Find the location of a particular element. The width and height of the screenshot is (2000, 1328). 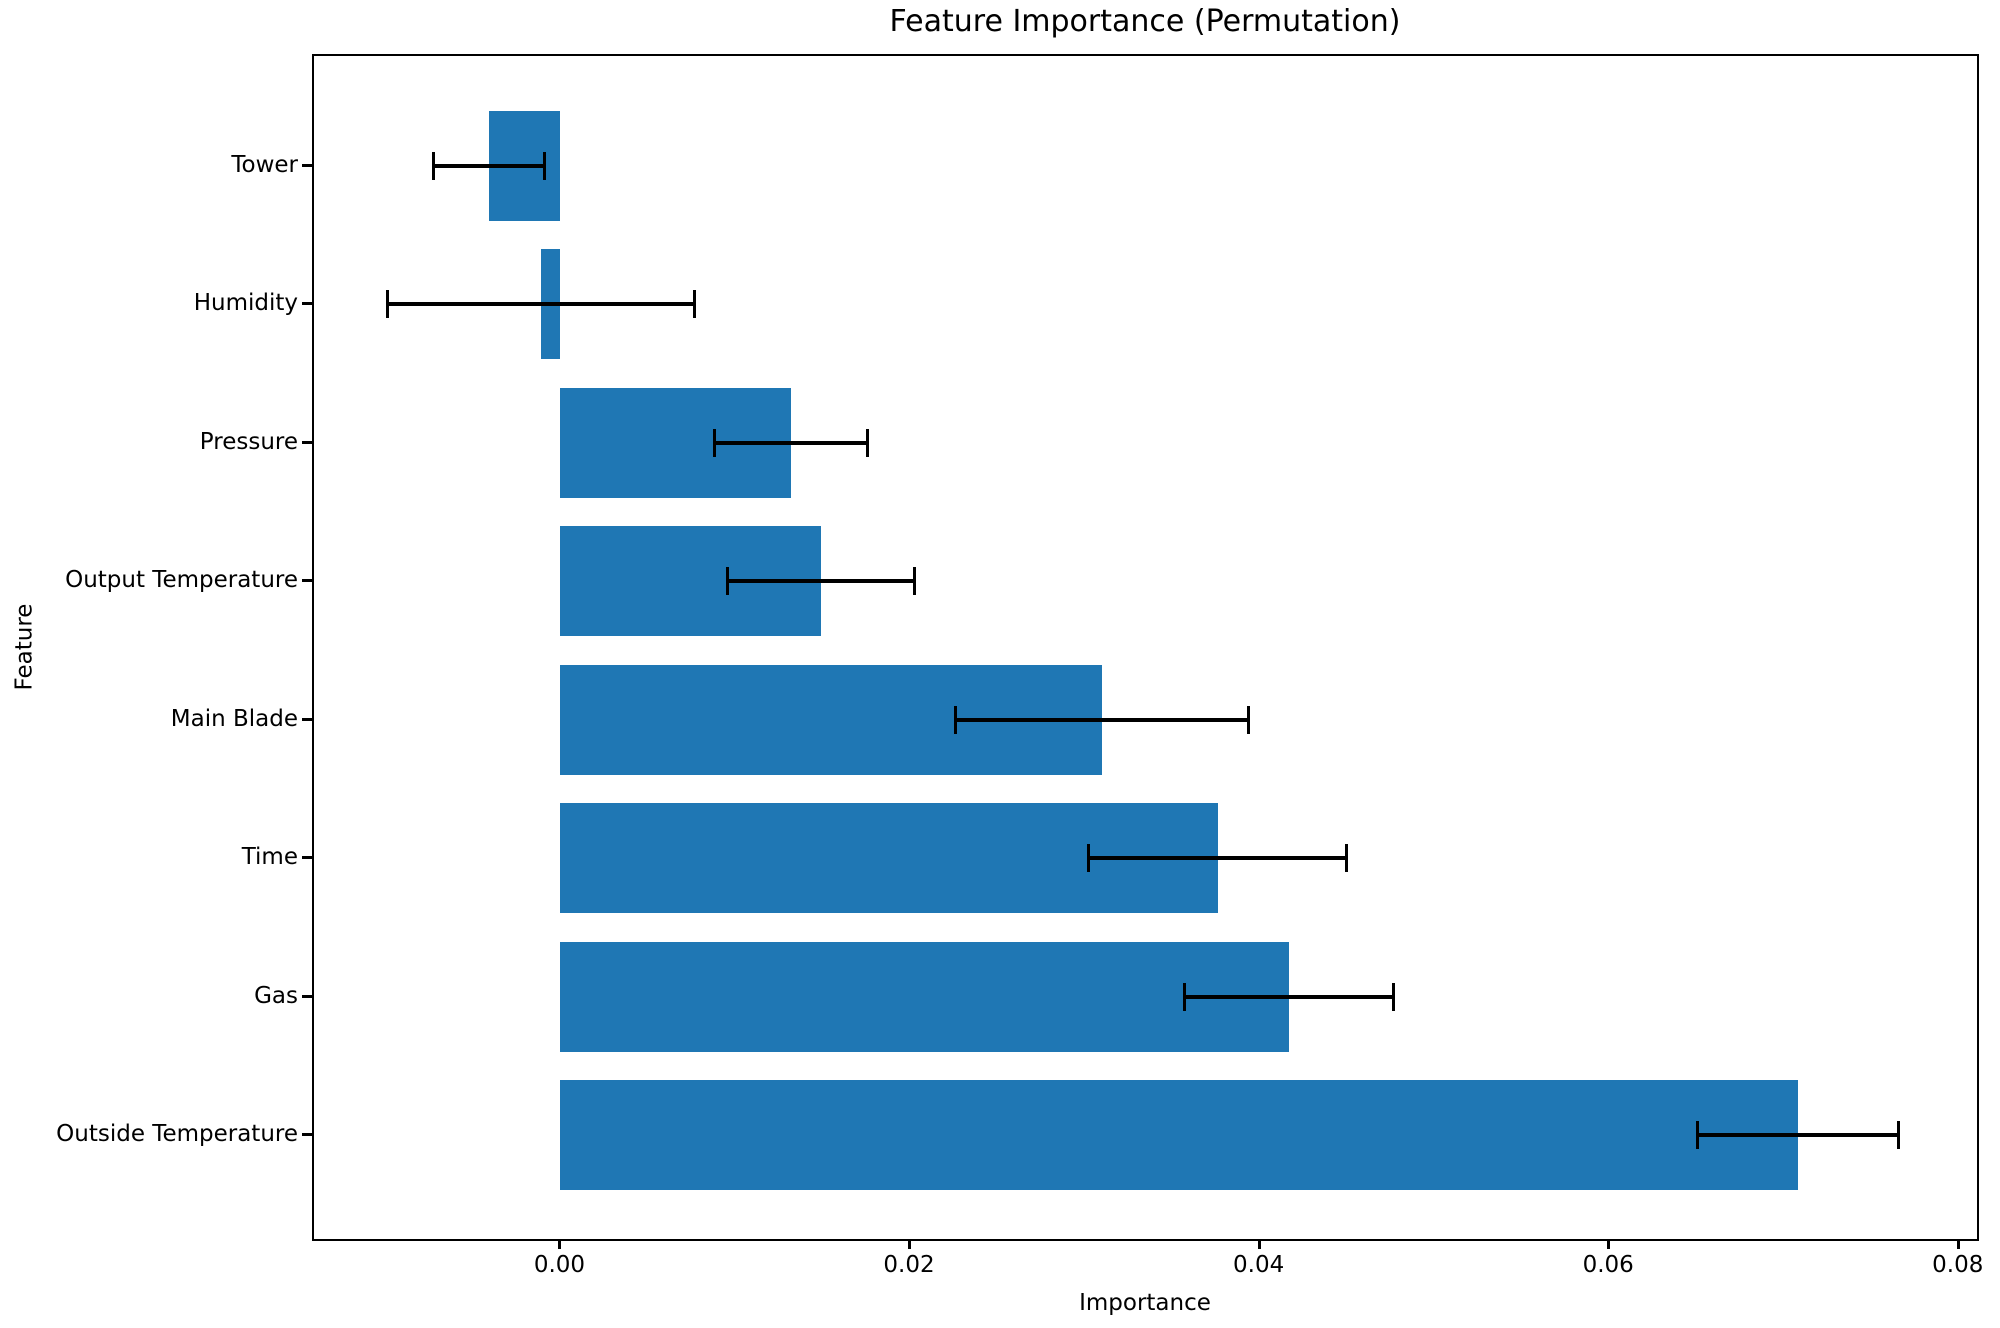

x-tick-mark-0.02 is located at coordinates (910, 1244).